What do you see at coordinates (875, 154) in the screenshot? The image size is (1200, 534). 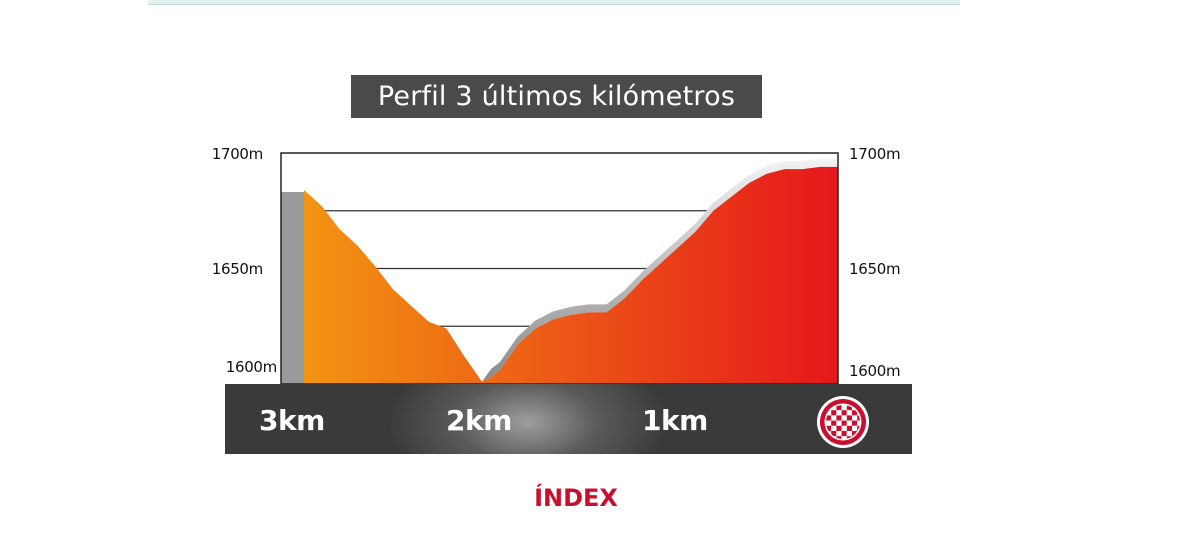 I see `y-tick-label-right-1700: 1700m` at bounding box center [875, 154].